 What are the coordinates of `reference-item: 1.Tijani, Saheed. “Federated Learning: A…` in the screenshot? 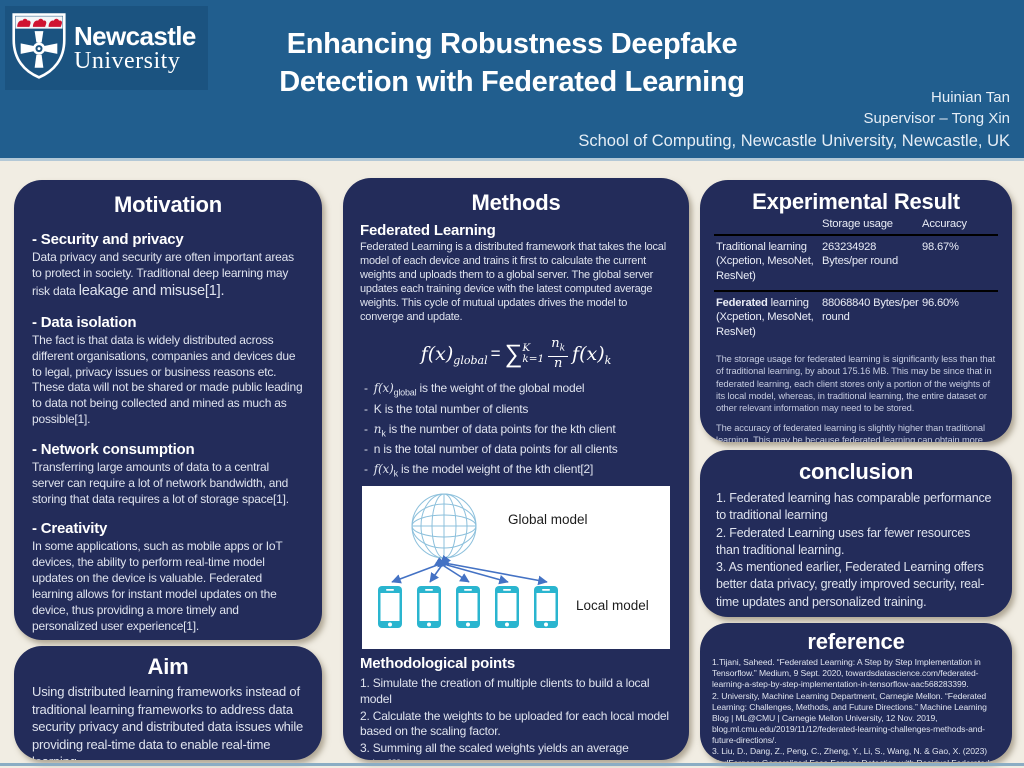 It's located at (846, 673).